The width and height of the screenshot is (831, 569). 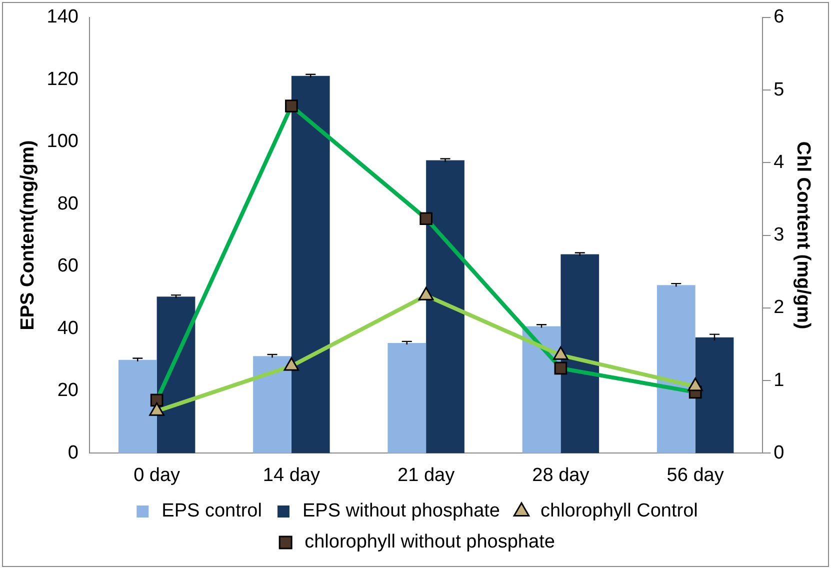 What do you see at coordinates (212, 511) in the screenshot?
I see `legend-label: EPS control` at bounding box center [212, 511].